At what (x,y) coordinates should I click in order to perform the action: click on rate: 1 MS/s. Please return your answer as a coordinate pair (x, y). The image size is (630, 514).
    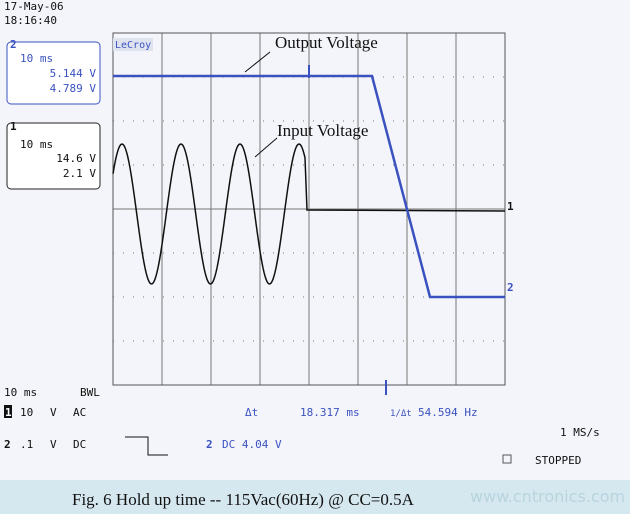
    Looking at the image, I should click on (580, 432).